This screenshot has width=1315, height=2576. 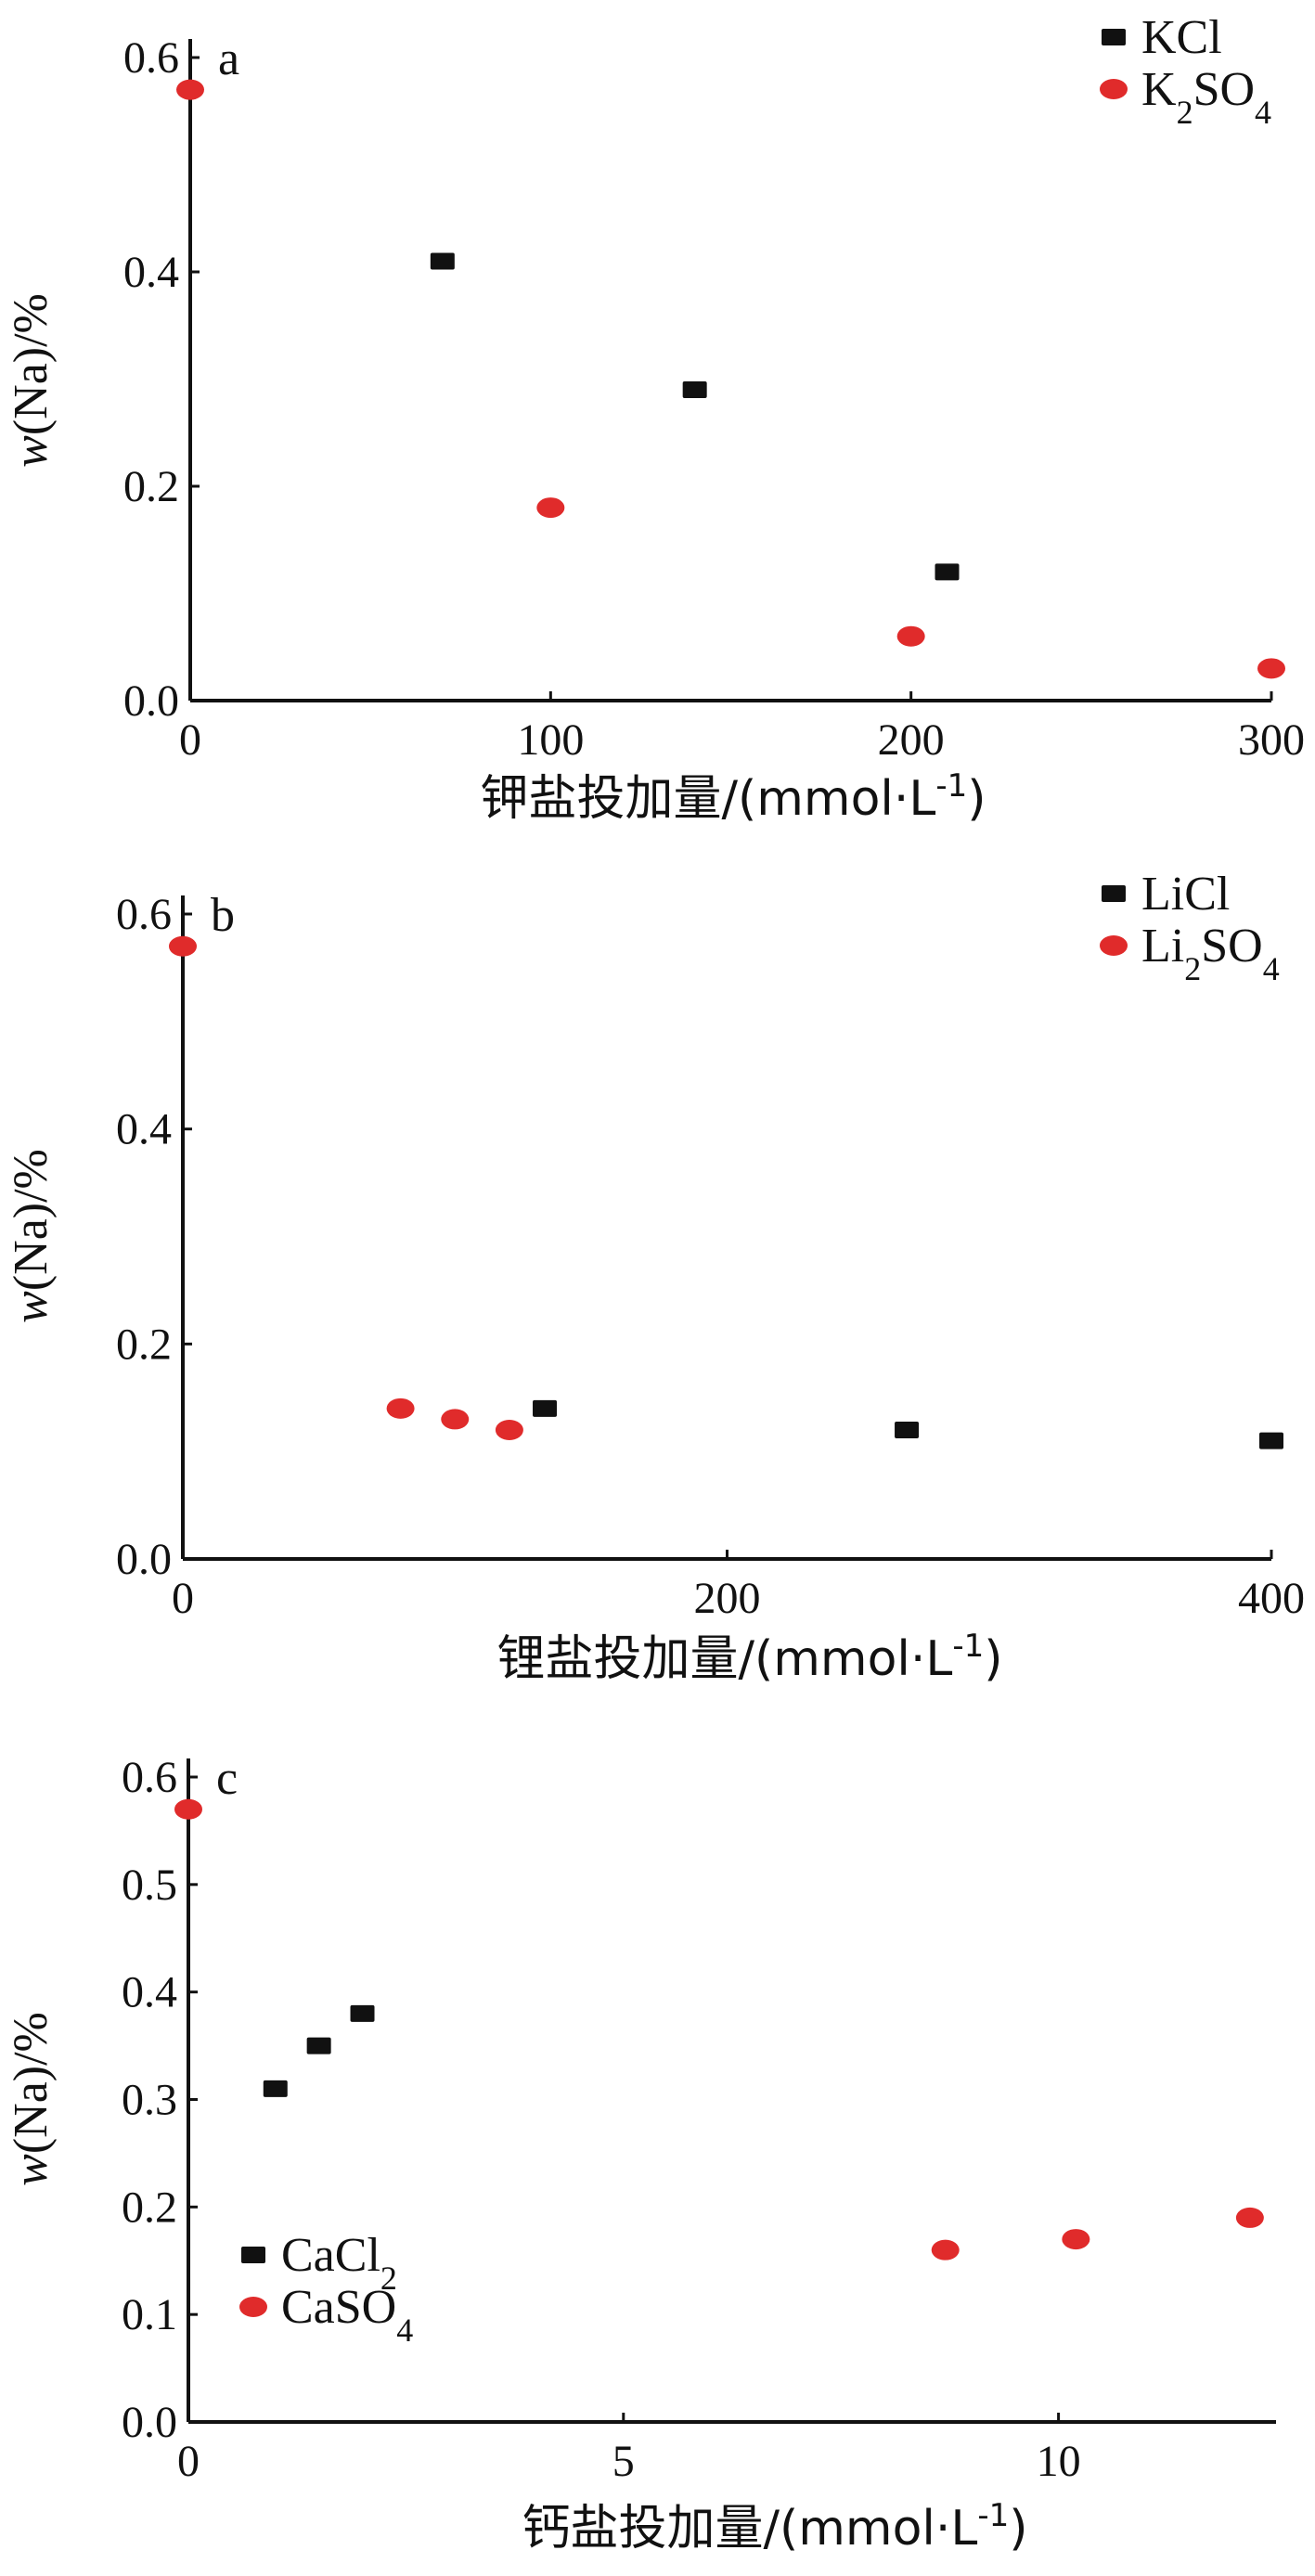 I want to click on legend-swatch-kcl, so click(x=1114, y=37).